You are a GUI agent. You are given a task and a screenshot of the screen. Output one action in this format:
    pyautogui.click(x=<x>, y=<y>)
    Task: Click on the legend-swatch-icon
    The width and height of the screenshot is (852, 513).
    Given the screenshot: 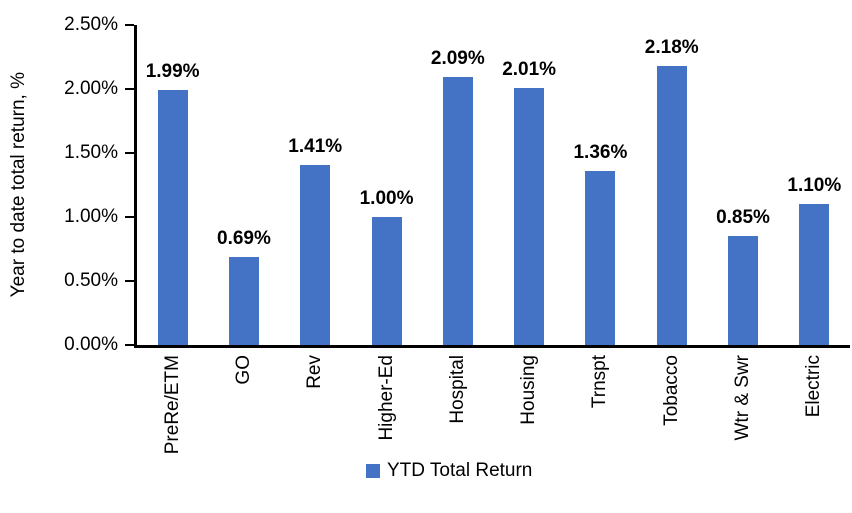 What is the action you would take?
    pyautogui.click(x=373, y=471)
    